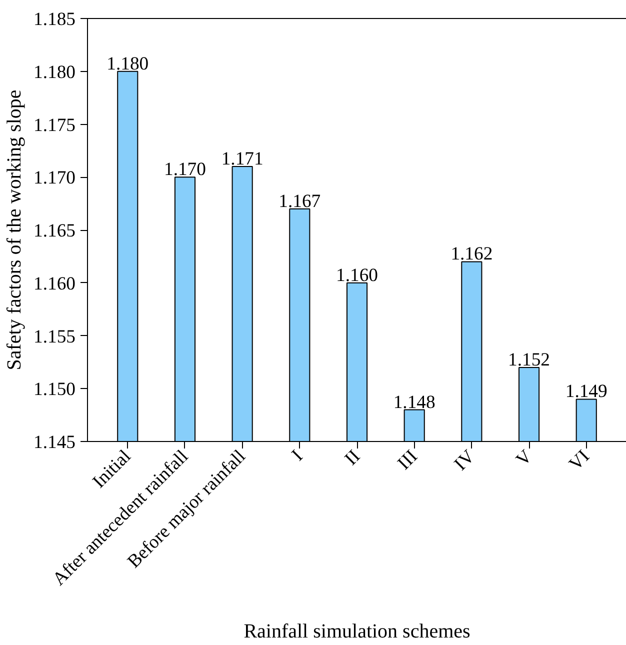  Describe the element at coordinates (55, 283) in the screenshot. I see `y-tick-label: 1.160` at that location.